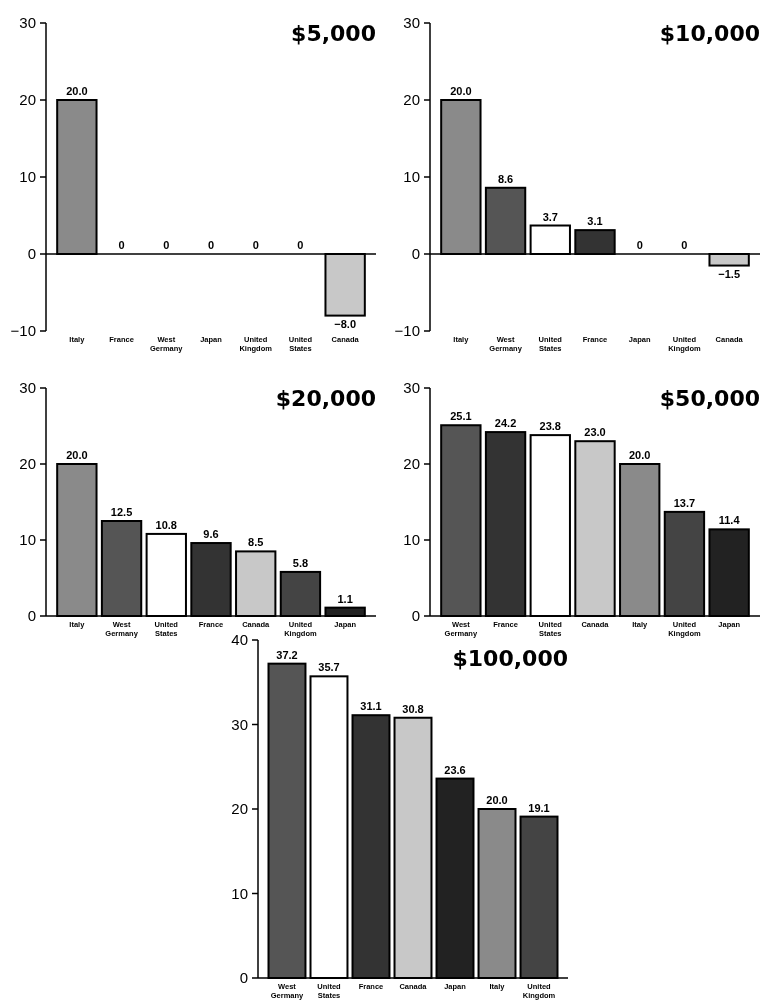 The height and width of the screenshot is (1001, 769). I want to click on data-label: 3.1, so click(595, 221).